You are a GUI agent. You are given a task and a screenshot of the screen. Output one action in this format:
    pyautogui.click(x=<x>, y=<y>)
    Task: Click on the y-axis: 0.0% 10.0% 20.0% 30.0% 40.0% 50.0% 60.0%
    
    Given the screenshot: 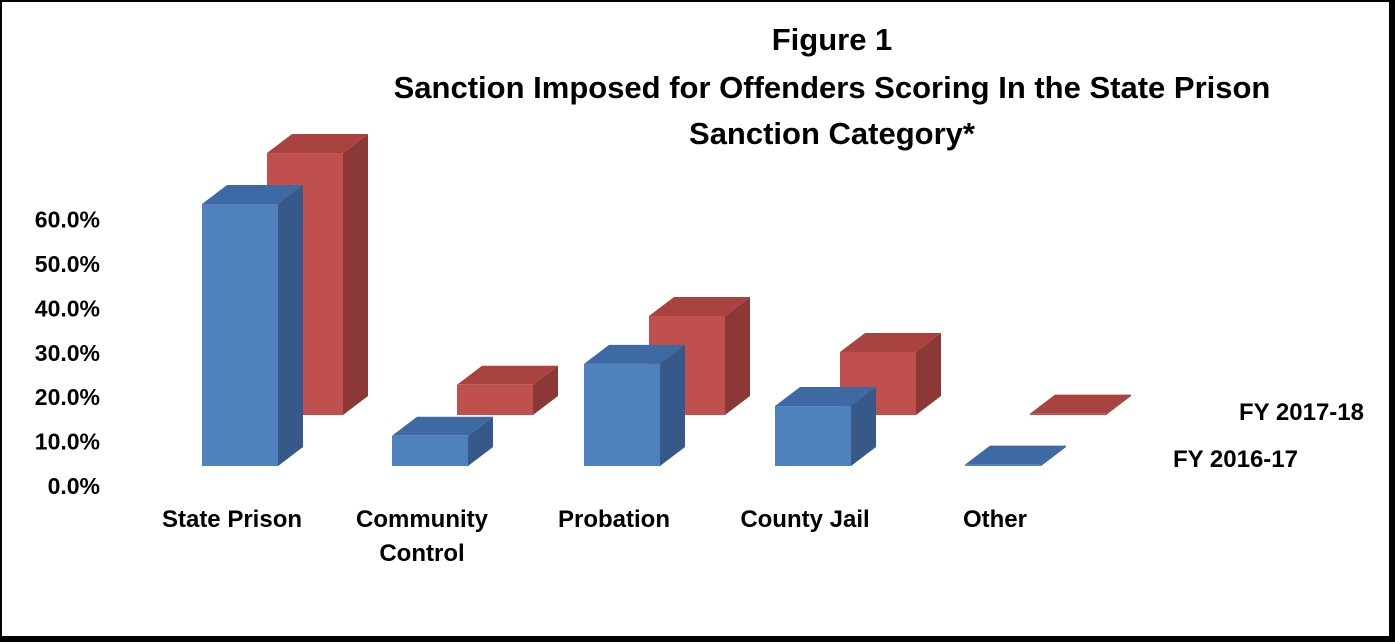 What is the action you would take?
    pyautogui.click(x=67, y=353)
    